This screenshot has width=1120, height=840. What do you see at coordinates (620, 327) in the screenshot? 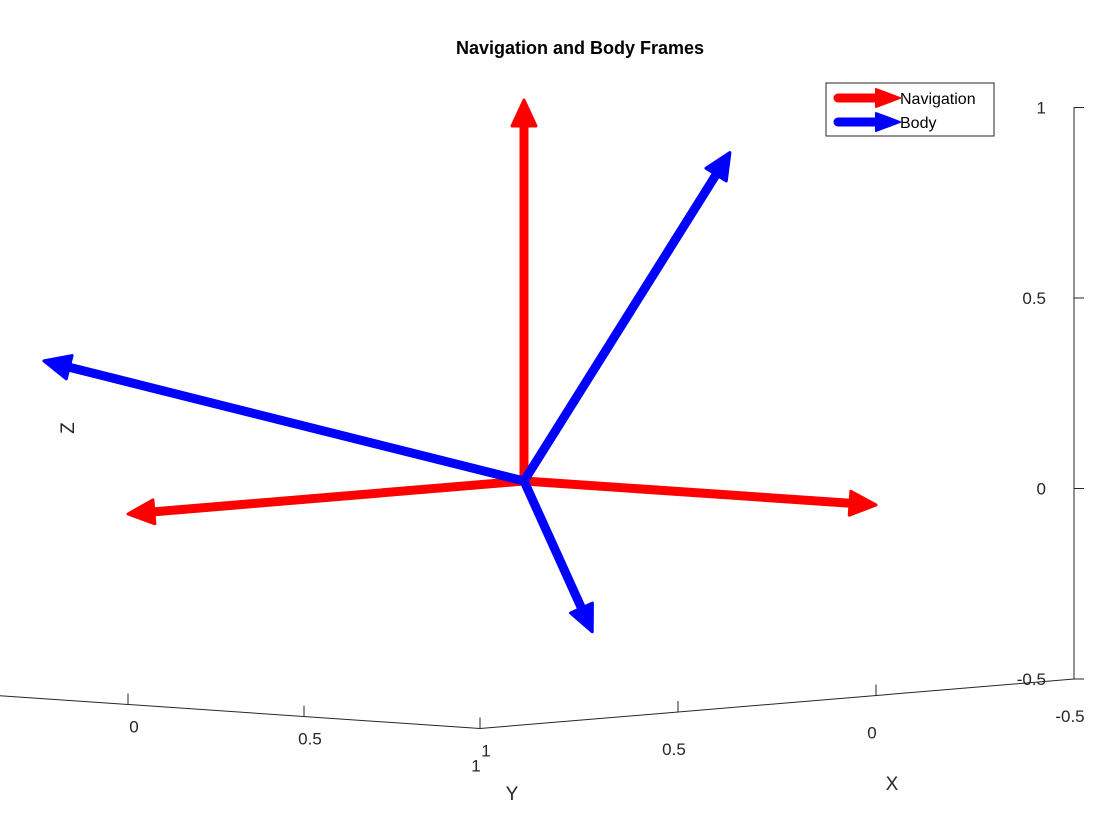
I see `body-z-arrow-shaft` at bounding box center [620, 327].